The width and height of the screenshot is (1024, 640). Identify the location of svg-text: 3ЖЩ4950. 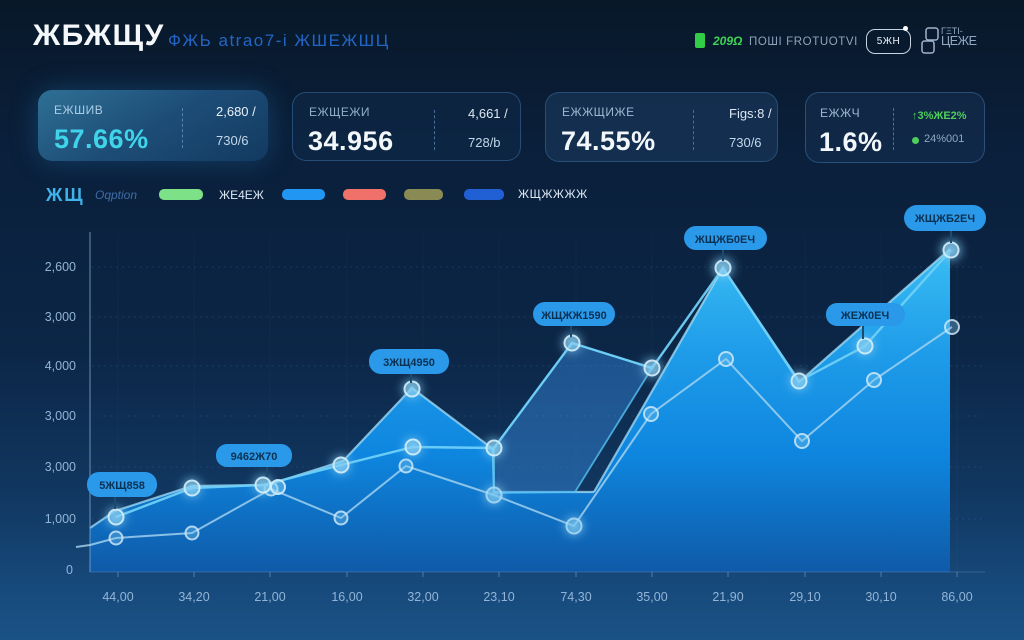
(409, 363).